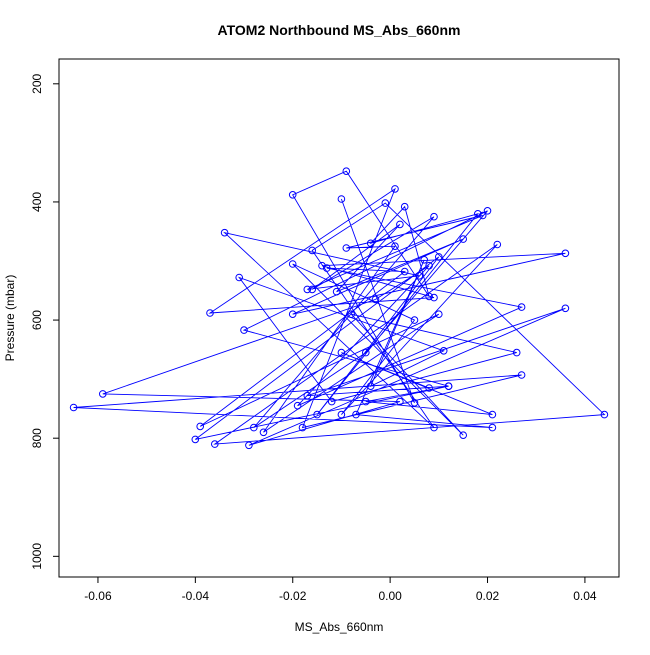  Describe the element at coordinates (339, 627) in the screenshot. I see `x-axis-label: MS_Abs_660nm` at that location.